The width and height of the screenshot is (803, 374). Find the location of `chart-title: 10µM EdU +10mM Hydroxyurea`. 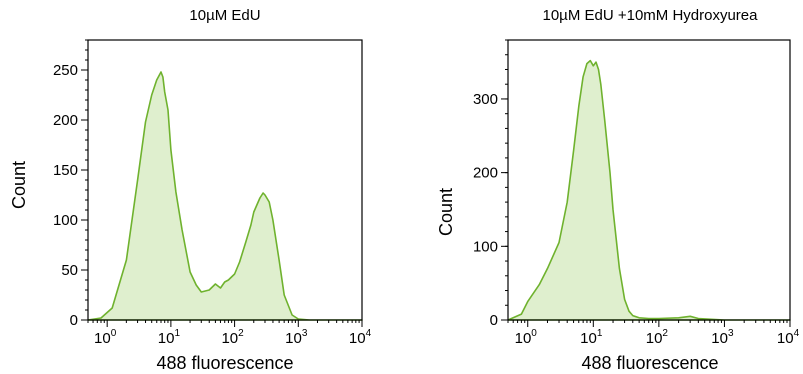

chart-title: 10µM EdU +10mM Hydroxyurea is located at coordinates (651, 15).